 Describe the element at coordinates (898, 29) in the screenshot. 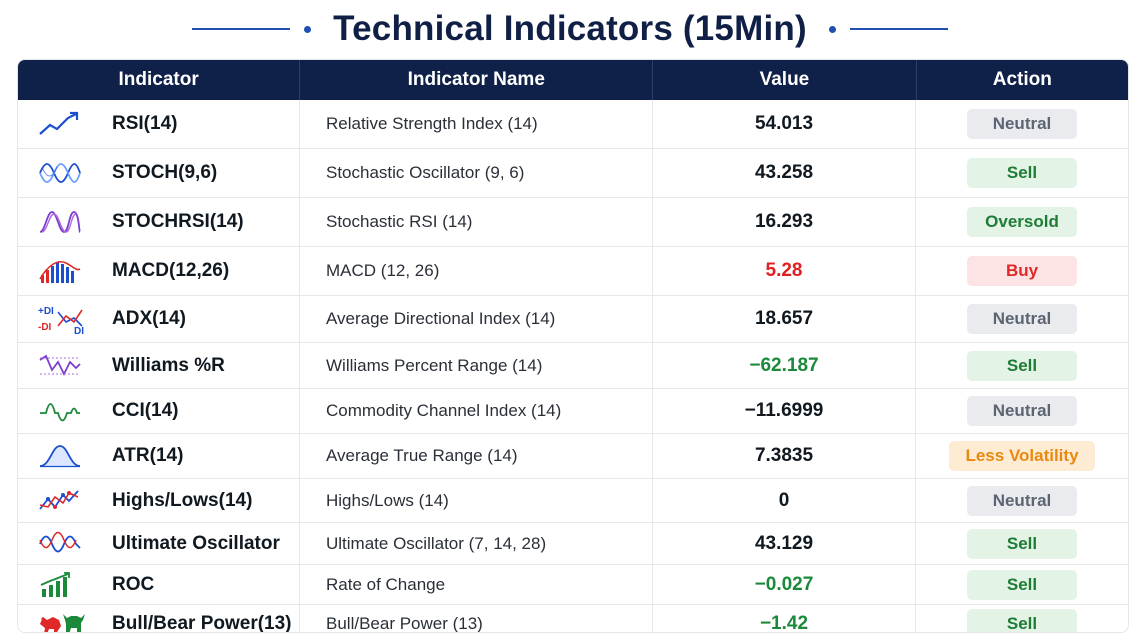

I see `title-right-line` at that location.